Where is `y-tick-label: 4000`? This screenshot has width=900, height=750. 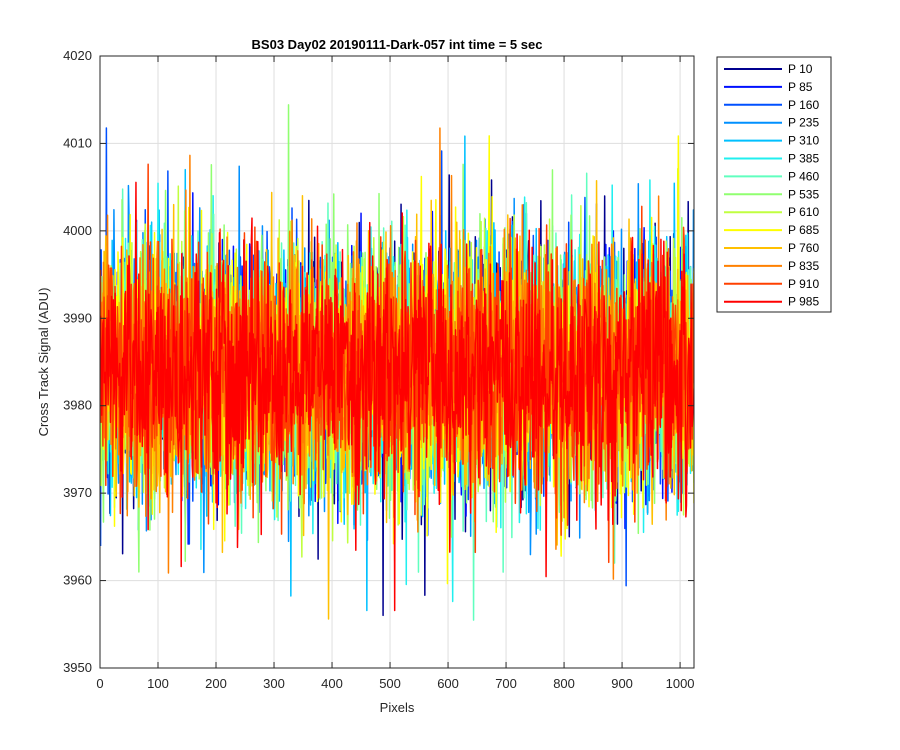
y-tick-label: 4000 is located at coordinates (77, 230).